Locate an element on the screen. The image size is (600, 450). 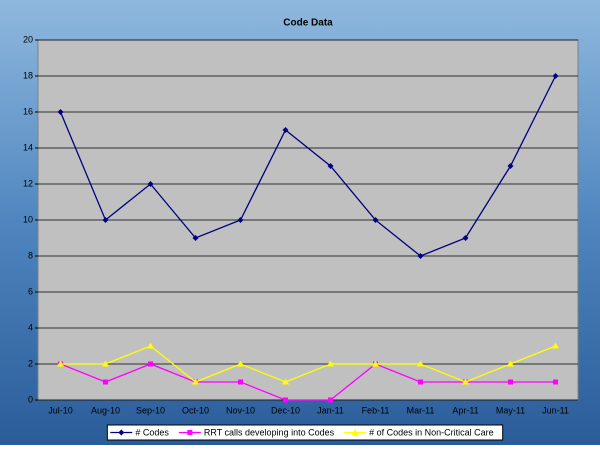
y-tick-label: 12 is located at coordinates (28, 183).